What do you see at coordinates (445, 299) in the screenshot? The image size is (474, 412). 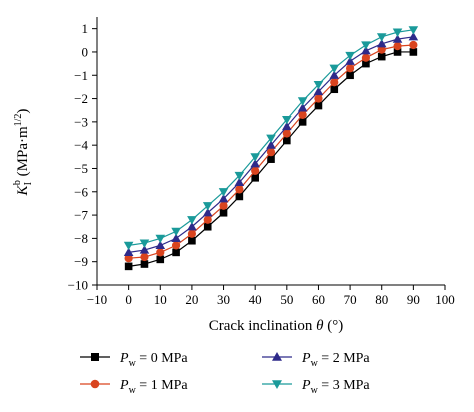 I see `x-tick-label: 100` at bounding box center [445, 299].